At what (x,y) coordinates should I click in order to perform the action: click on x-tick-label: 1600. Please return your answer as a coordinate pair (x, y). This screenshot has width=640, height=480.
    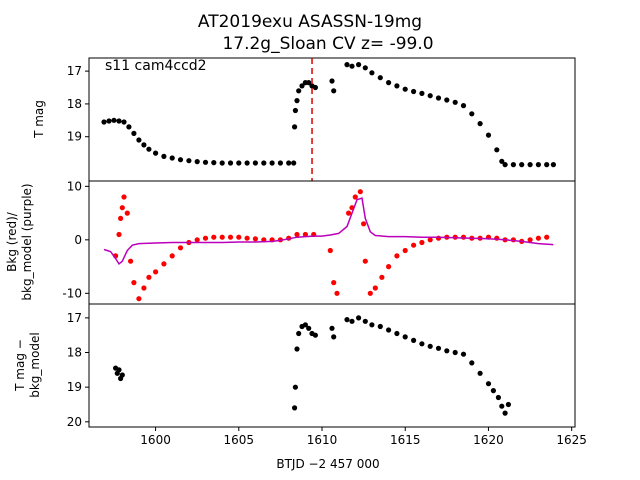
    Looking at the image, I should click on (155, 440).